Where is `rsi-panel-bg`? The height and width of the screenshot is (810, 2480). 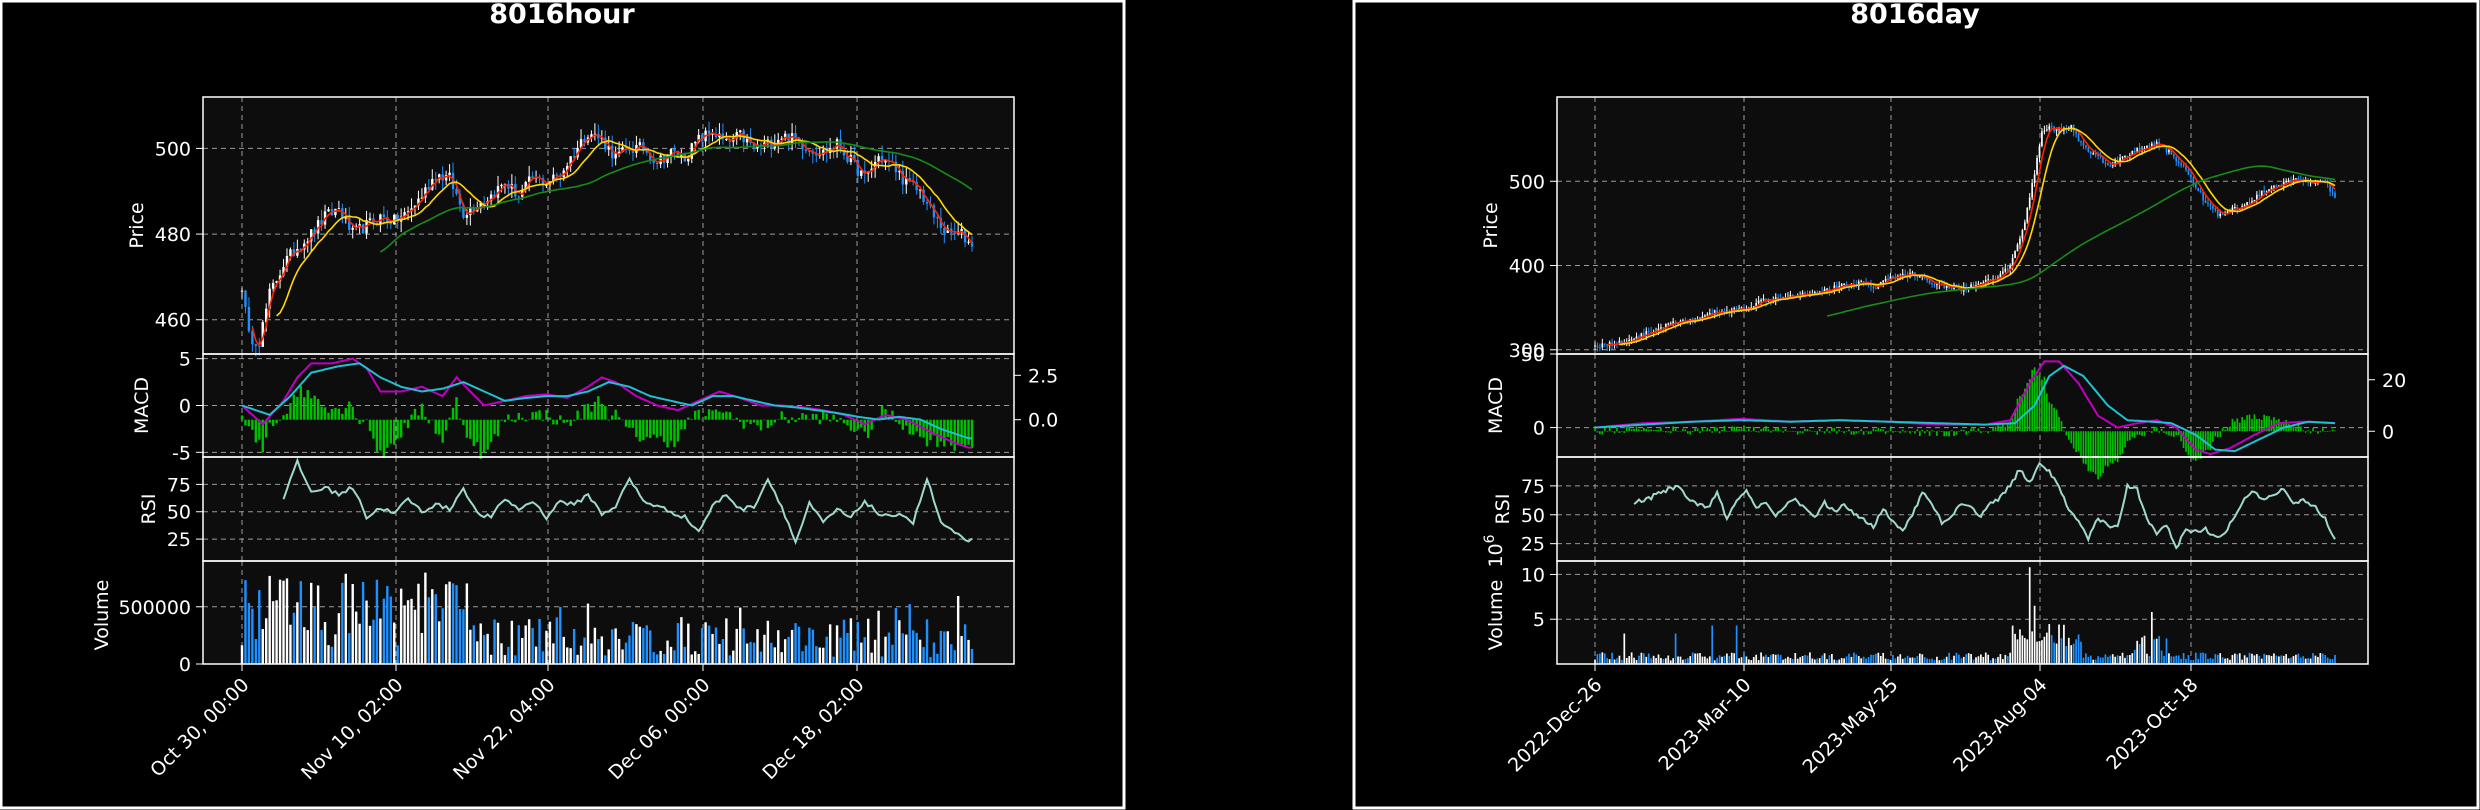 rsi-panel-bg is located at coordinates (1962, 509).